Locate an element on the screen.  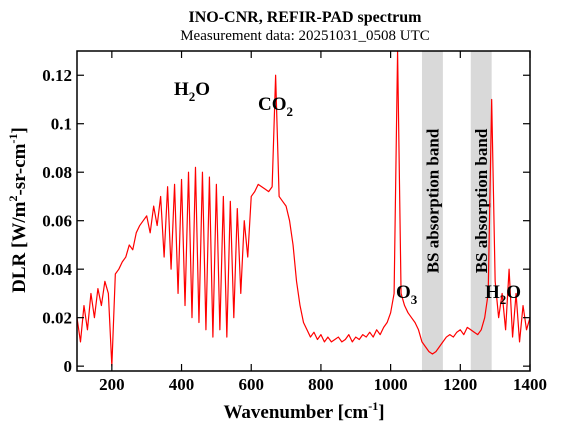
x-tick-label: 1200 is located at coordinates (460, 384).